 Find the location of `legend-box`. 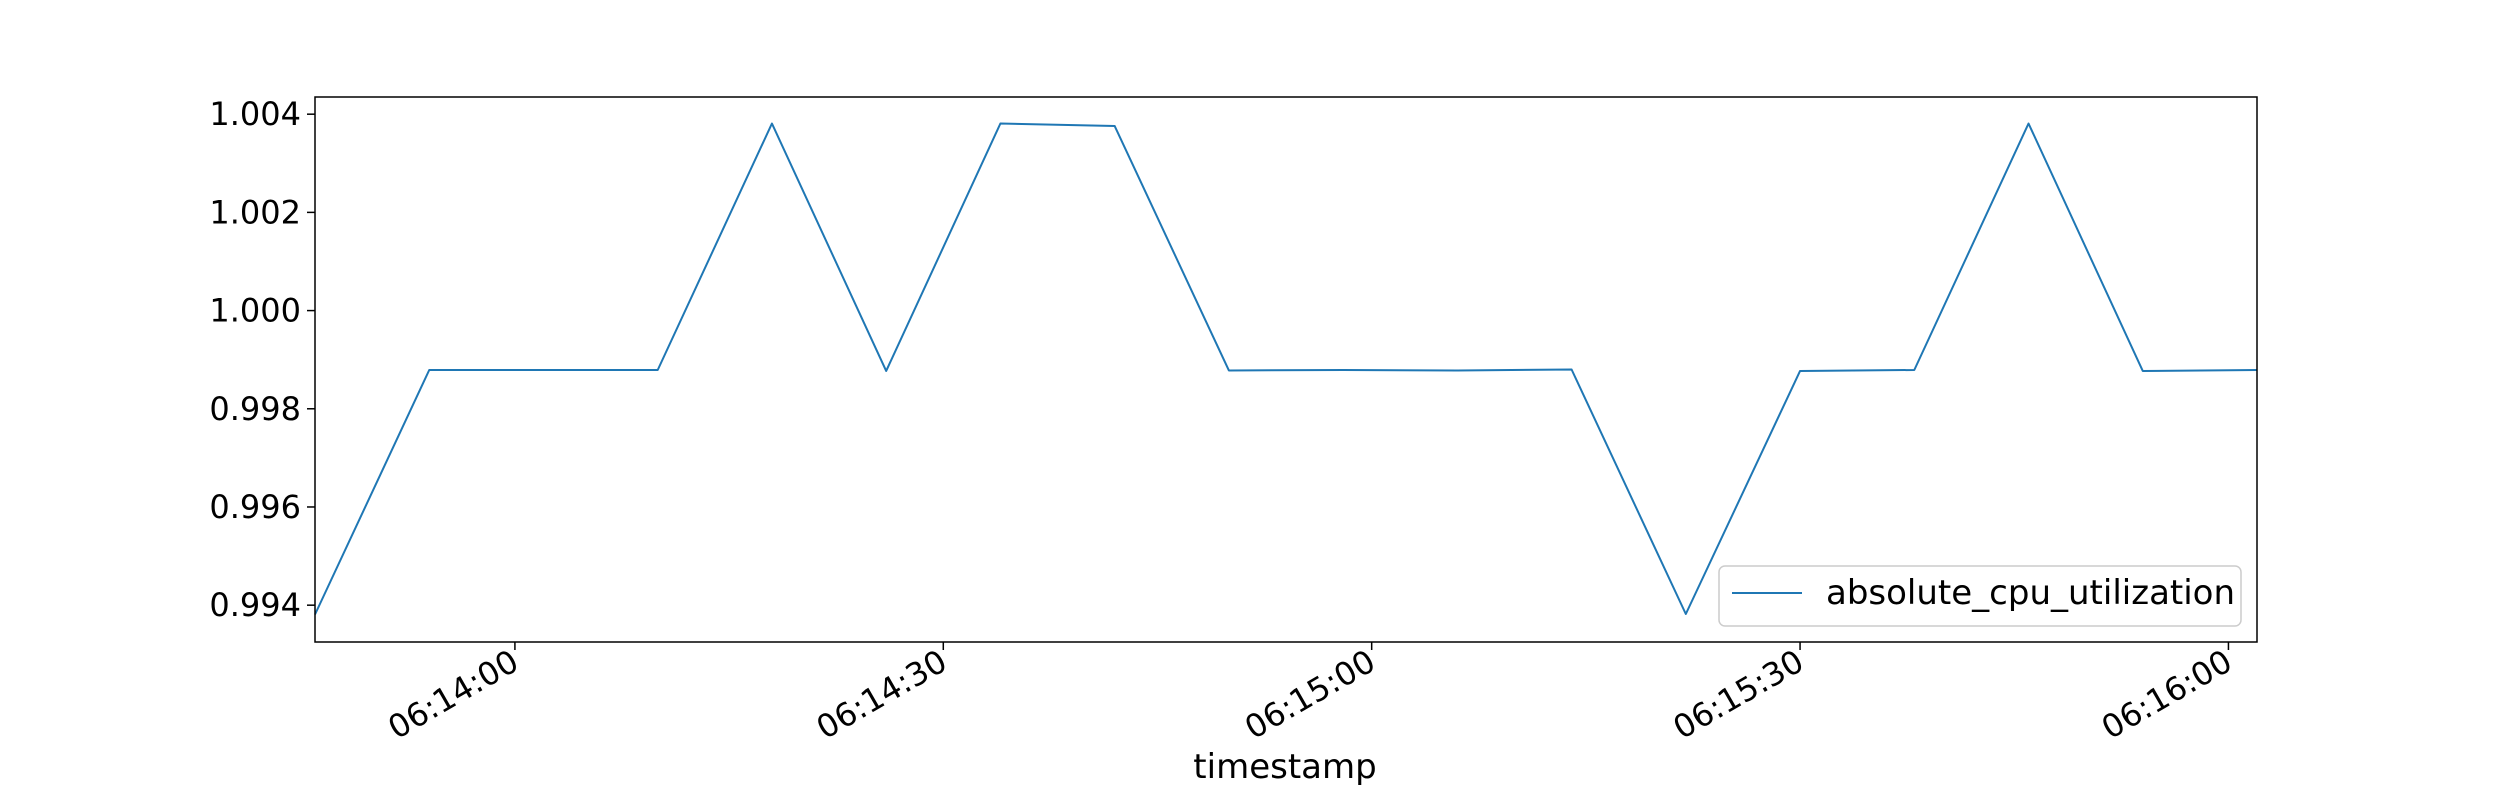

legend-box is located at coordinates (1980, 596).